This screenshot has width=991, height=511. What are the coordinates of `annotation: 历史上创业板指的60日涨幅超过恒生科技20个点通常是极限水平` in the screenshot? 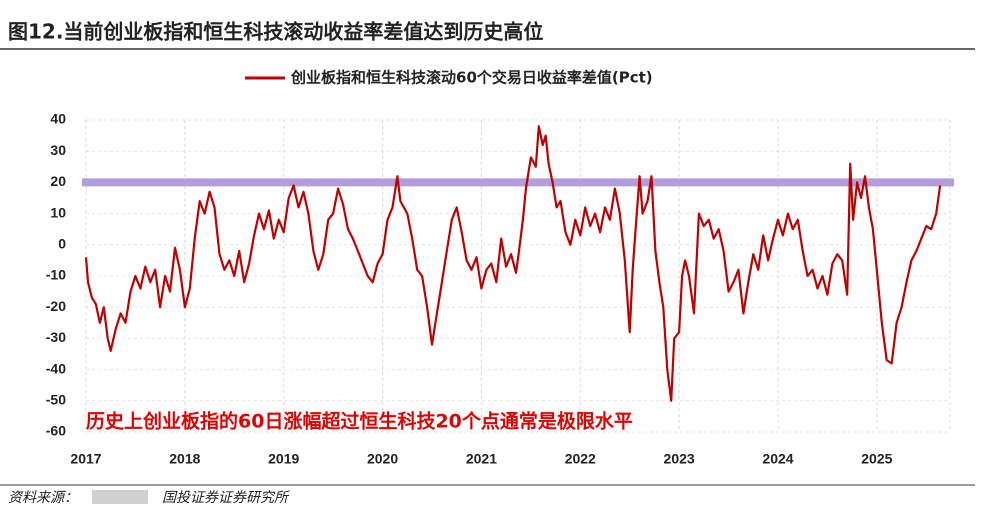 It's located at (359, 421).